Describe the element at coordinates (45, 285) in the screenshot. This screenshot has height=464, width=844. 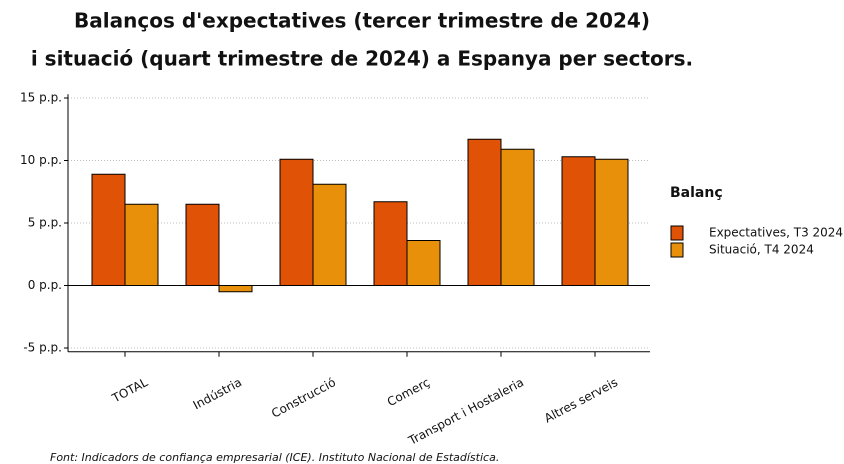
I see `y-tick-label: 0 p.p.` at that location.